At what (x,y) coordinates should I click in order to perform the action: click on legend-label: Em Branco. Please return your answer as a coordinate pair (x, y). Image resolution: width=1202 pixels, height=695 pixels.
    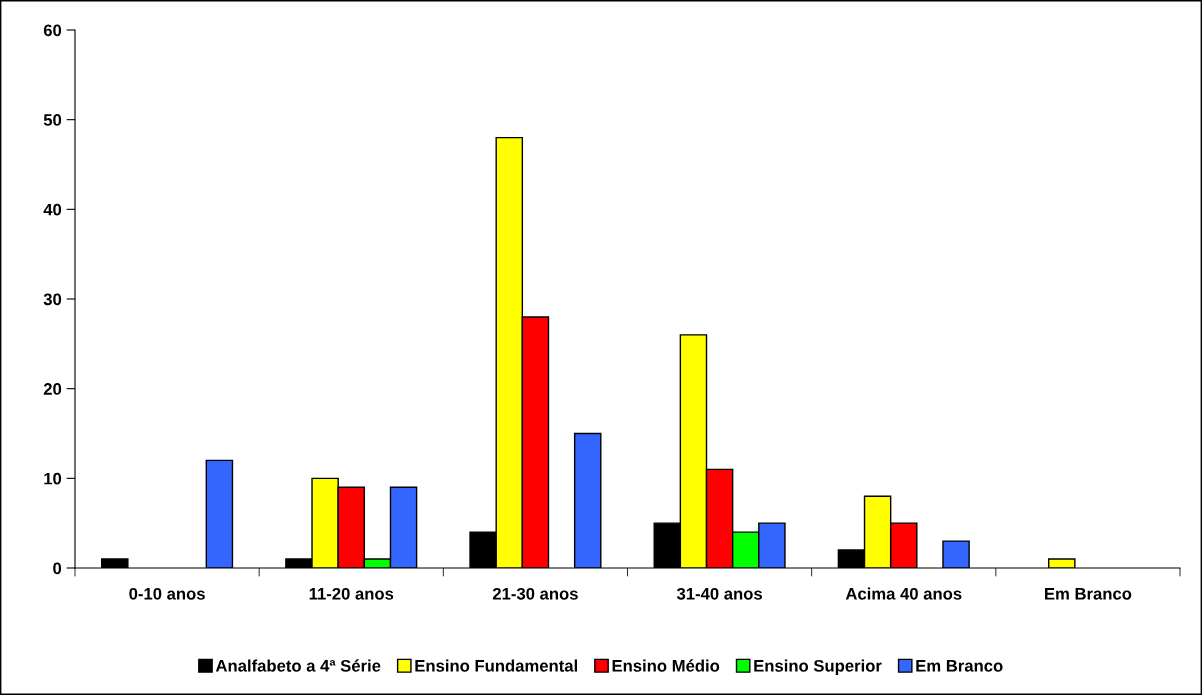
    Looking at the image, I should click on (959, 666).